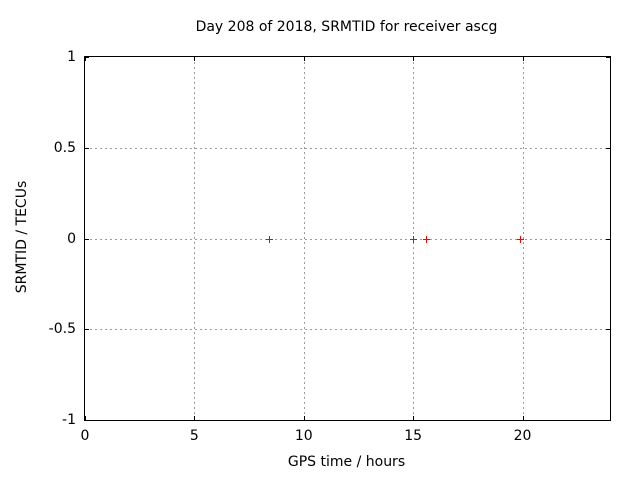  What do you see at coordinates (303, 436) in the screenshot?
I see `x-tick-label: 10` at bounding box center [303, 436].